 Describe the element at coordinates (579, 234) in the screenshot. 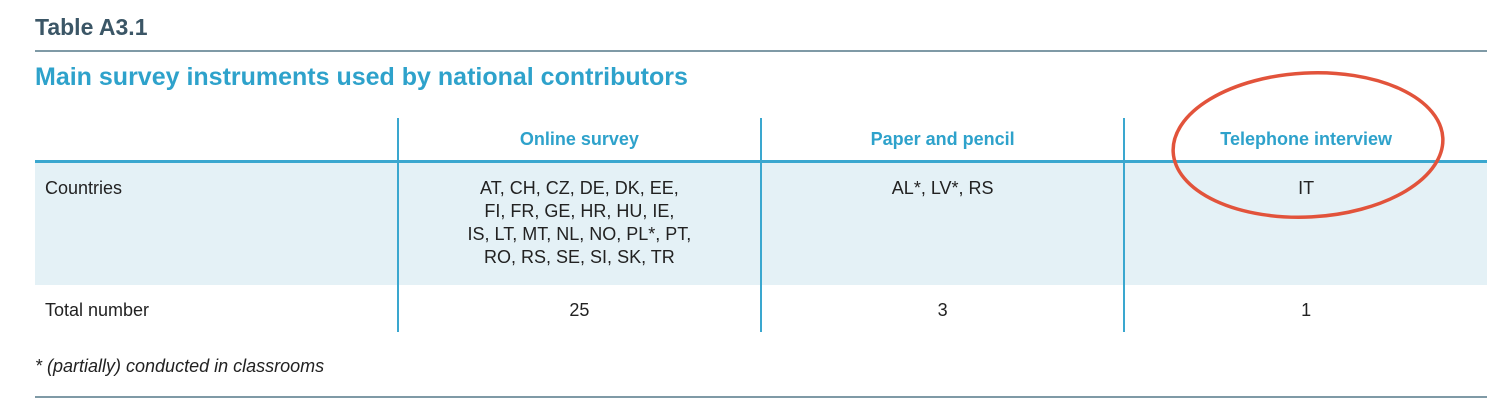

I see `cell-line: IS, LT, MT, NL, NO, PL*, PT,` at that location.